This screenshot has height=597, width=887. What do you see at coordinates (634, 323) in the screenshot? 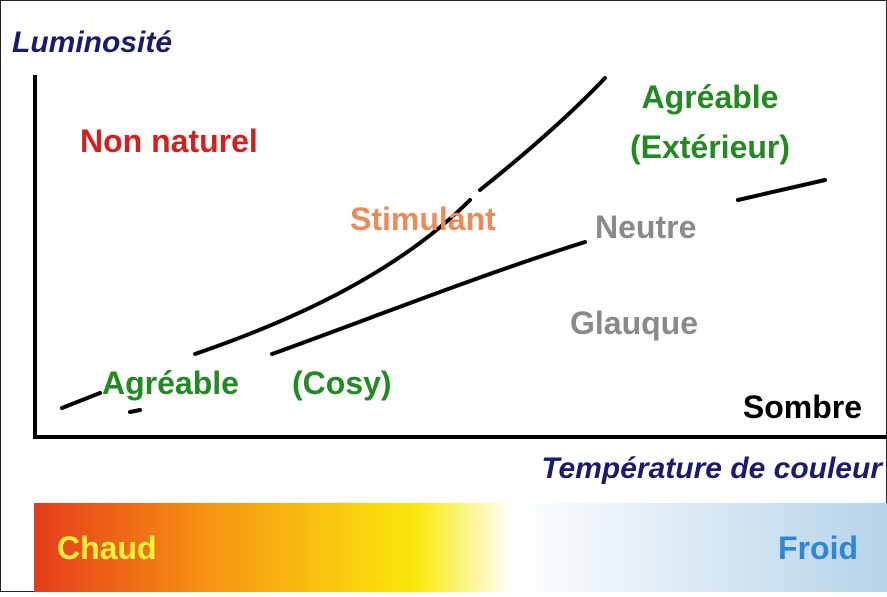
I see `region-label: Glauque` at bounding box center [634, 323].